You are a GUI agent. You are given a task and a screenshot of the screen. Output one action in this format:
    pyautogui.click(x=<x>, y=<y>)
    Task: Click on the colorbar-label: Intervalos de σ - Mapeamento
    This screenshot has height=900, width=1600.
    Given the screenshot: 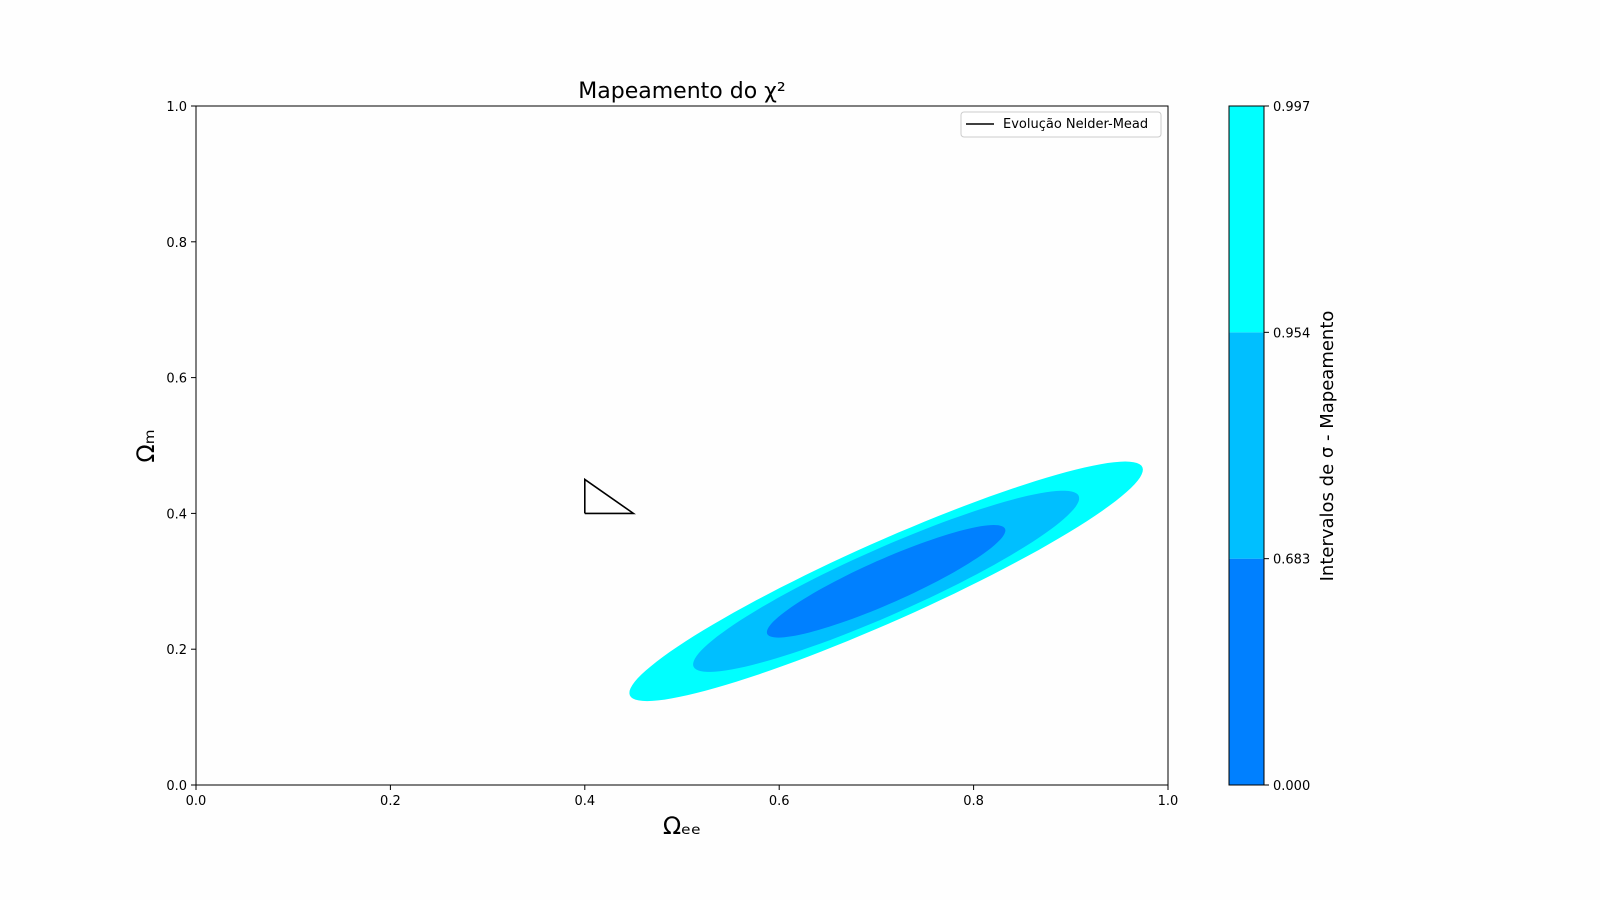 What is the action you would take?
    pyautogui.click(x=1327, y=446)
    